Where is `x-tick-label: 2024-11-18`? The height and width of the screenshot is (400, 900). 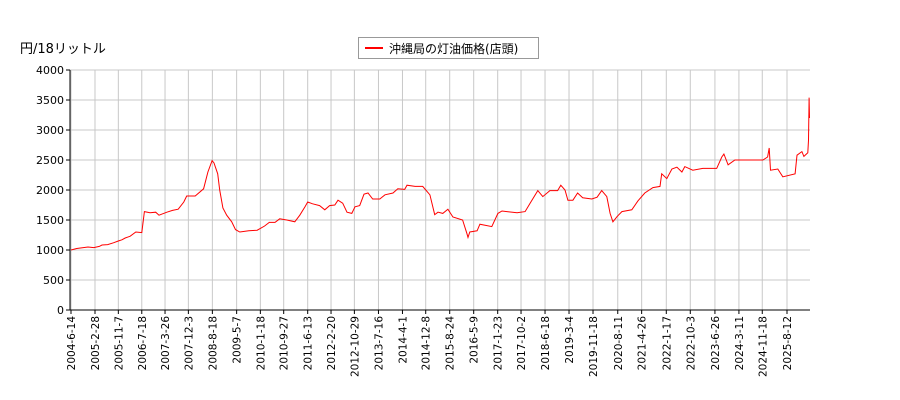 x-tick-label: 2024-11-18 is located at coordinates (763, 346).